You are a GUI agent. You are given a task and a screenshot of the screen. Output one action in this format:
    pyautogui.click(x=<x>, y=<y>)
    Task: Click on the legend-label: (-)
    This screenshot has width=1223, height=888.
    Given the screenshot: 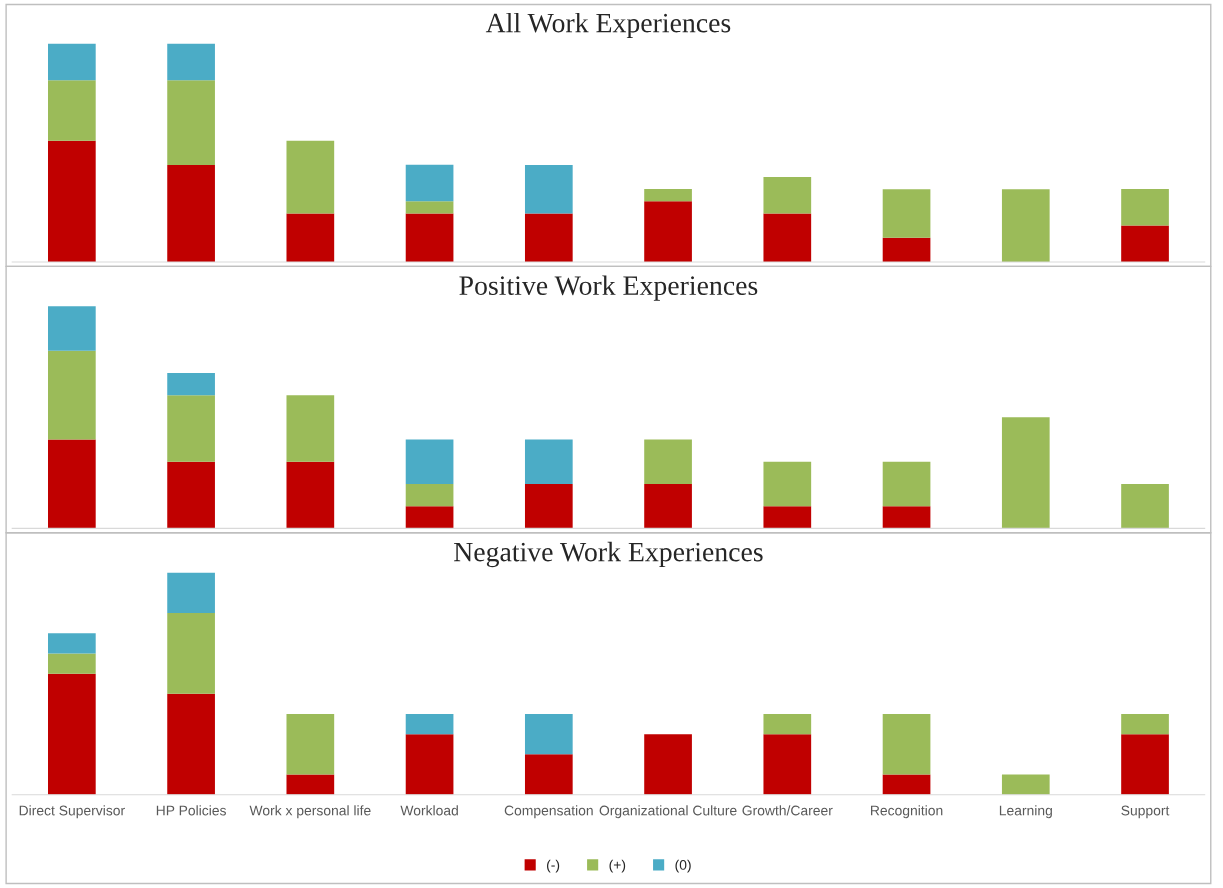 What is the action you would take?
    pyautogui.click(x=553, y=866)
    